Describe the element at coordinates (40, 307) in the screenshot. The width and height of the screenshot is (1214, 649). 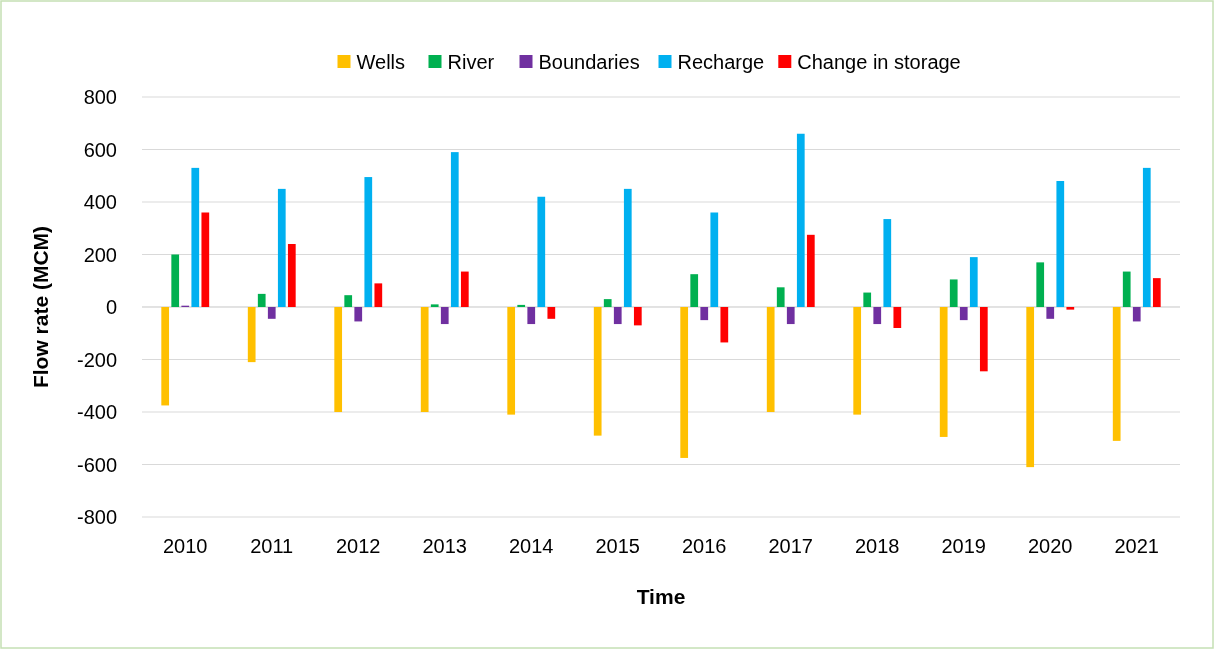
I see `y-axis-title: Flow rate (MCM)` at that location.